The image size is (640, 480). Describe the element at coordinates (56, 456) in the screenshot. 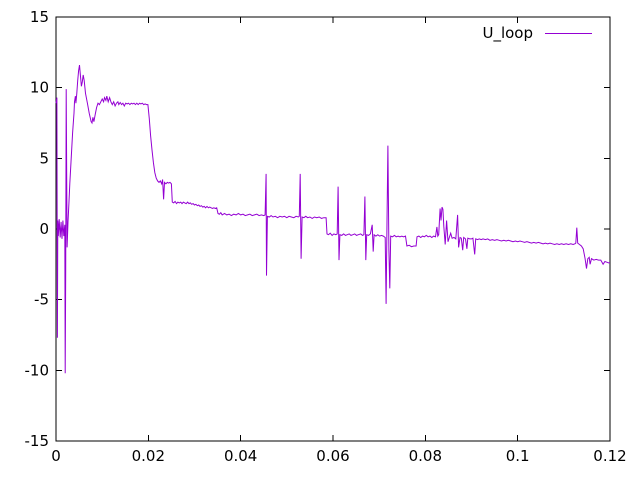

I see `x-tick-label: 0` at that location.